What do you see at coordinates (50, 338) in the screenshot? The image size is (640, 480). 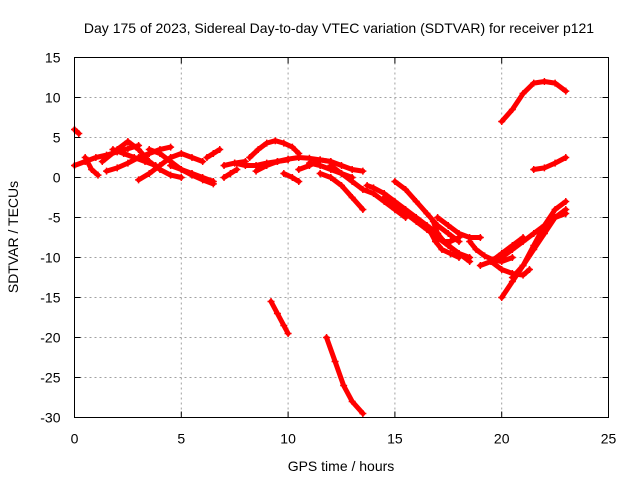 I see `y-tick-label: -20` at bounding box center [50, 338].